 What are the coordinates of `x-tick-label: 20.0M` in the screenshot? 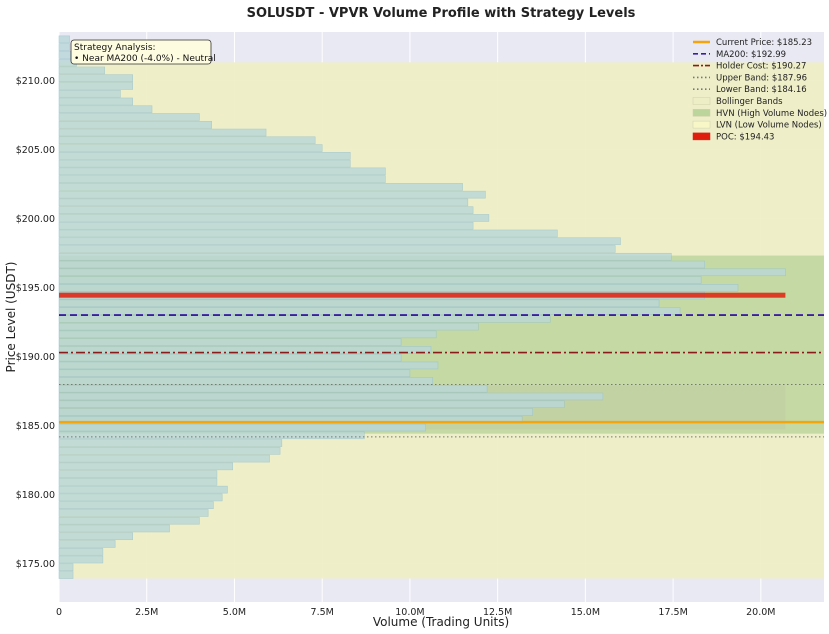 It's located at (760, 612).